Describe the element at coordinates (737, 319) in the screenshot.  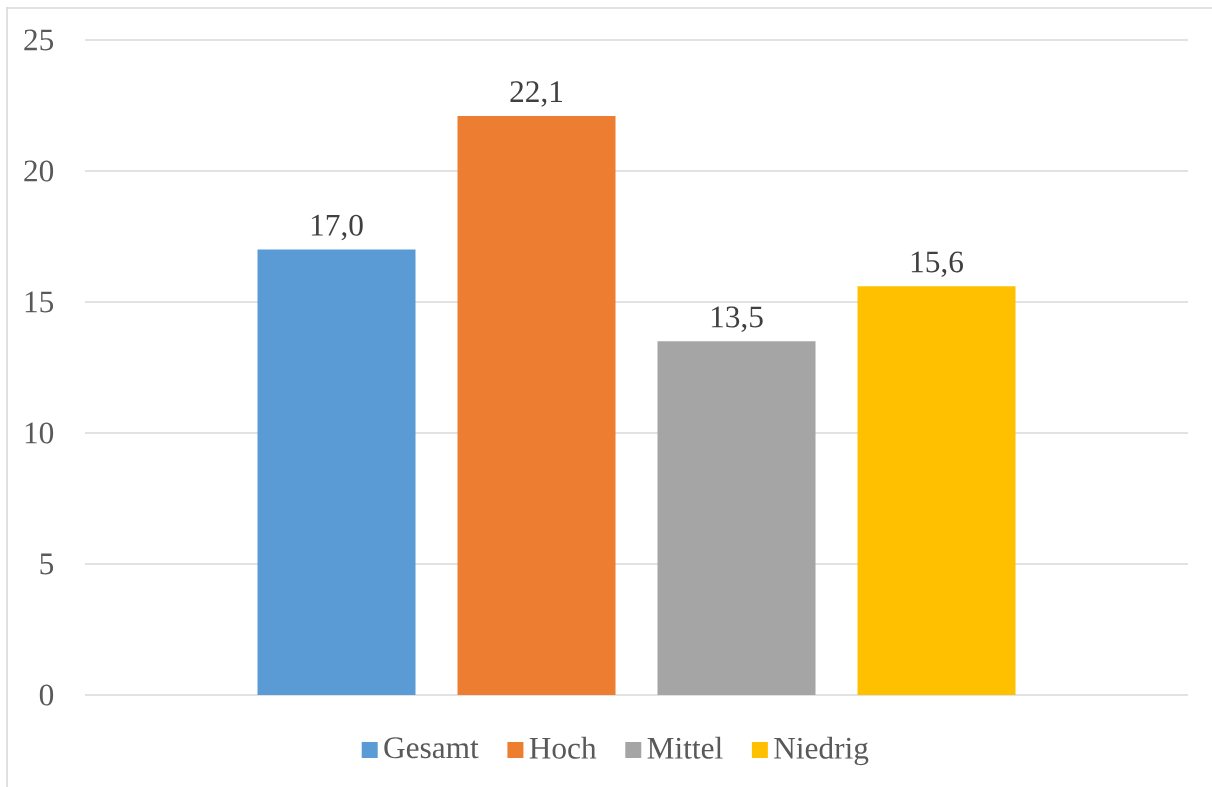
I see `data-label: 13,5` at that location.